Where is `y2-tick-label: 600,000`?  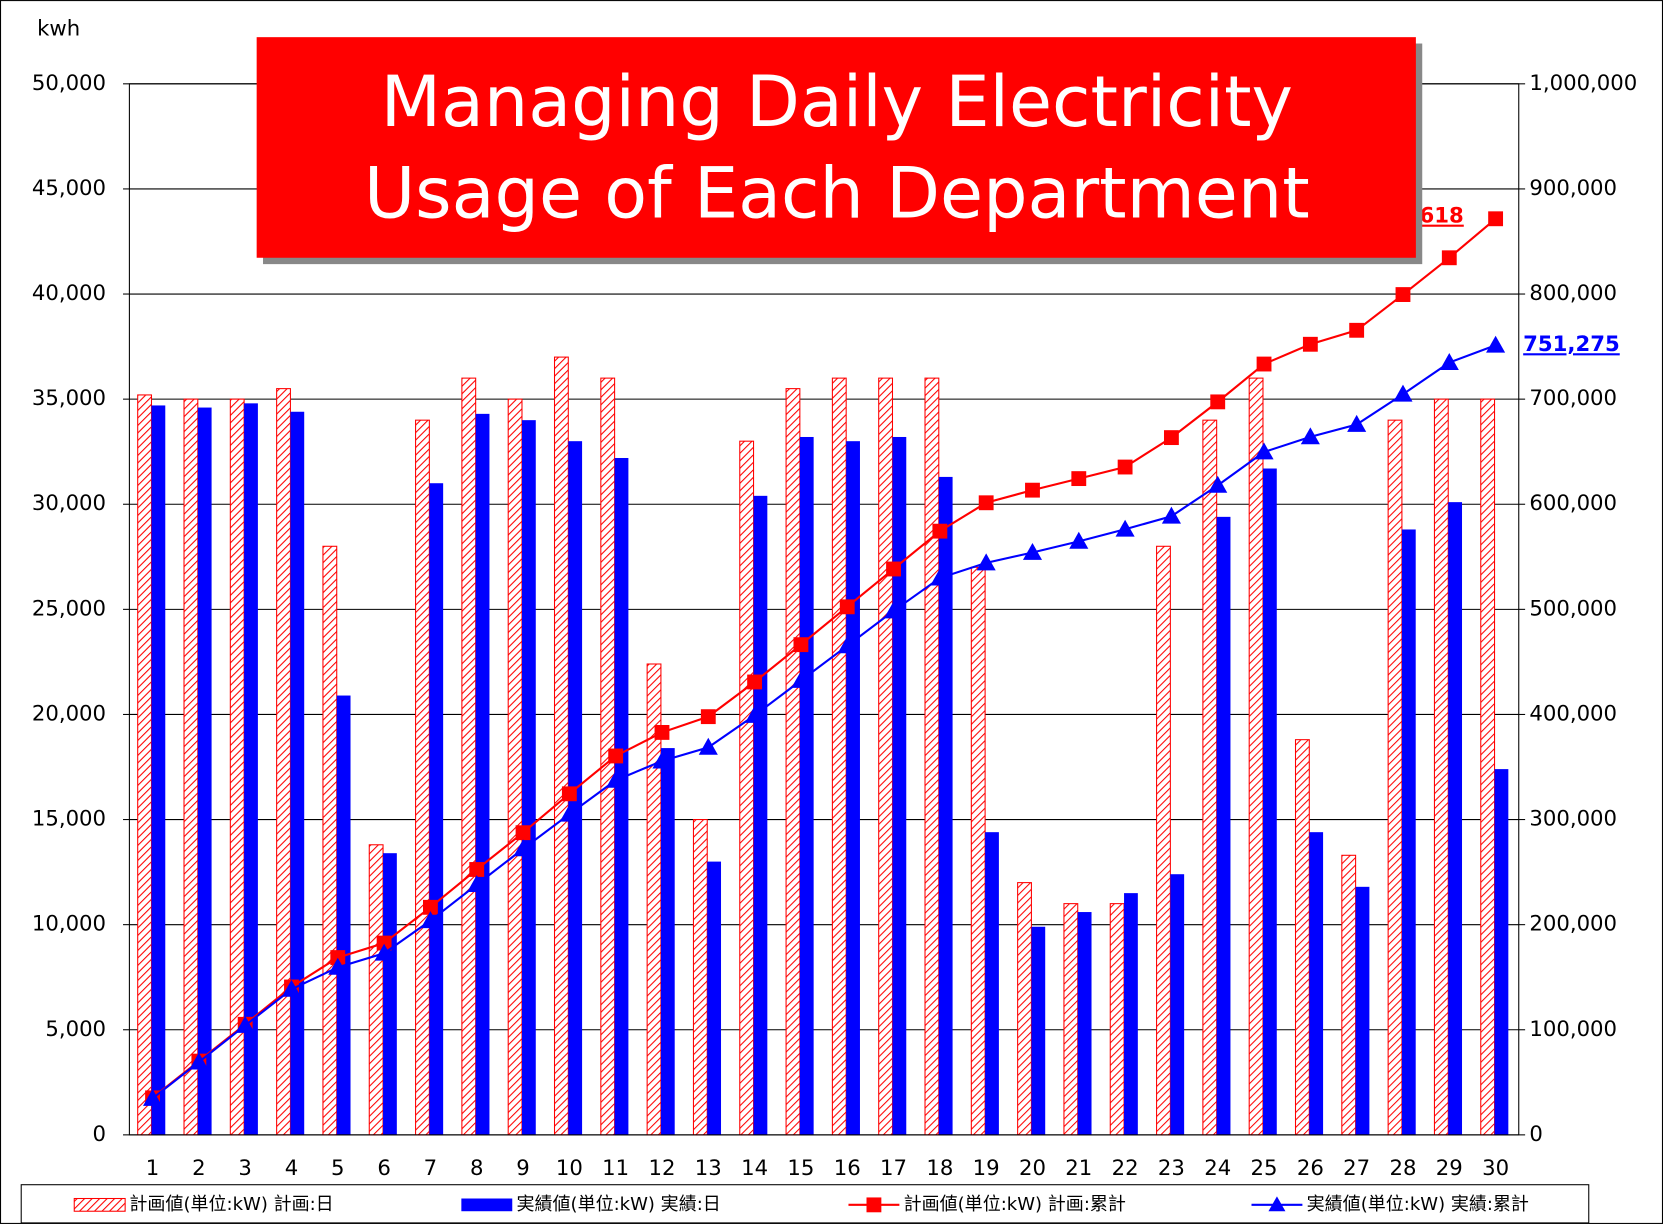 y2-tick-label: 600,000 is located at coordinates (1573, 503).